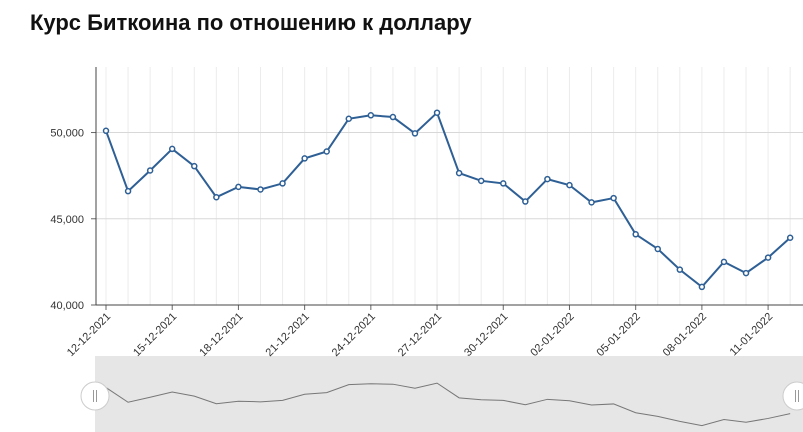 The image size is (803, 432). I want to click on x-tick-label: 08-01-2022, so click(685, 335).